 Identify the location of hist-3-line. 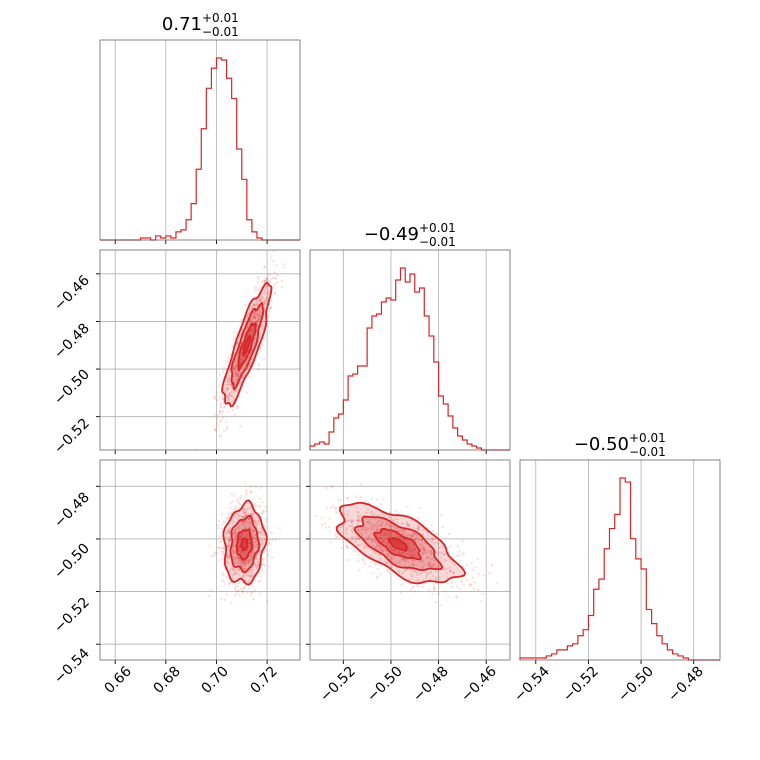
(619, 569).